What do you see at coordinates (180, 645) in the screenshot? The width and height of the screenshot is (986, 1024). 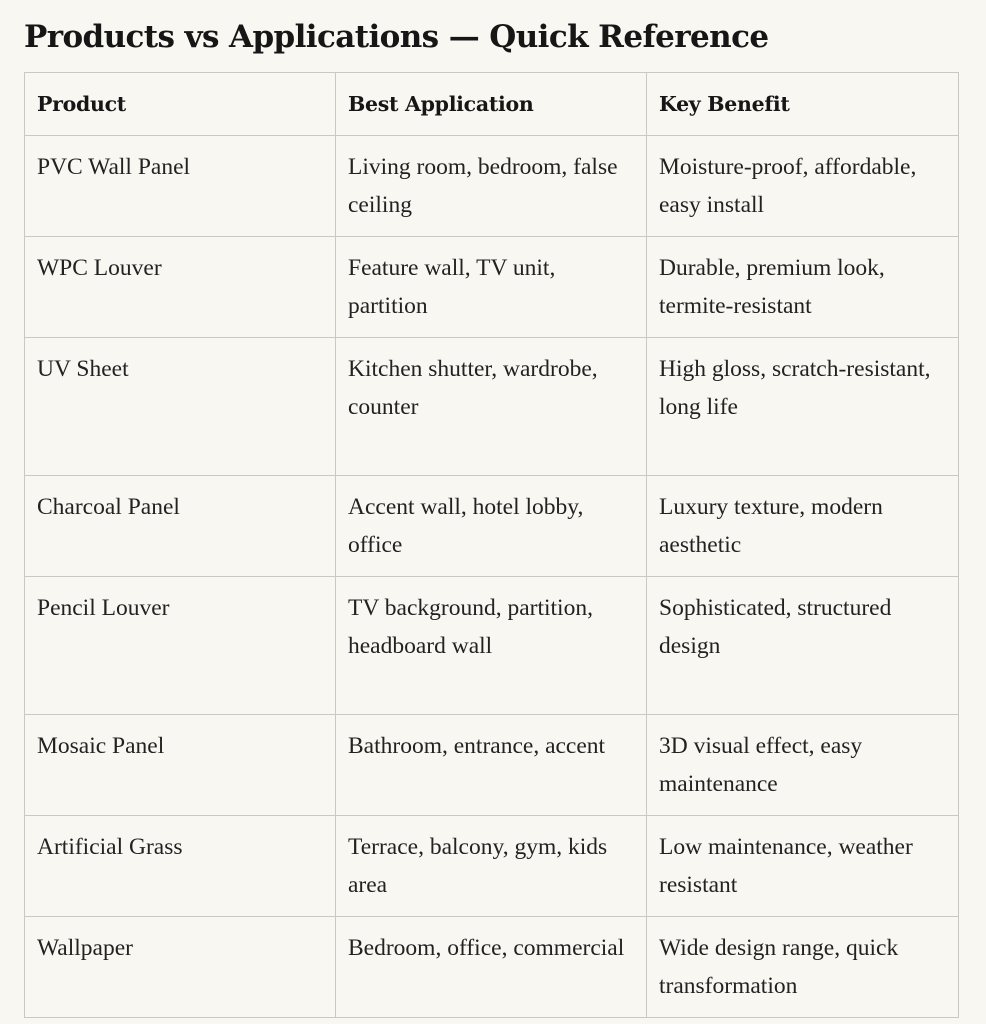 I see `product-cell: Pencil Louver` at bounding box center [180, 645].